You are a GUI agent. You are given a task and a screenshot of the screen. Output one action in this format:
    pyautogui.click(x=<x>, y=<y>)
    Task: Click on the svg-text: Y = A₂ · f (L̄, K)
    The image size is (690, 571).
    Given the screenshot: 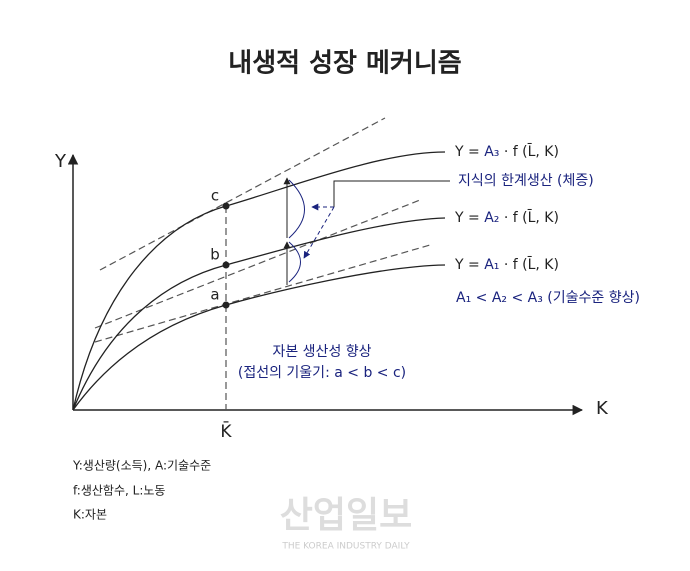 What is the action you would take?
    pyautogui.click(x=506, y=217)
    